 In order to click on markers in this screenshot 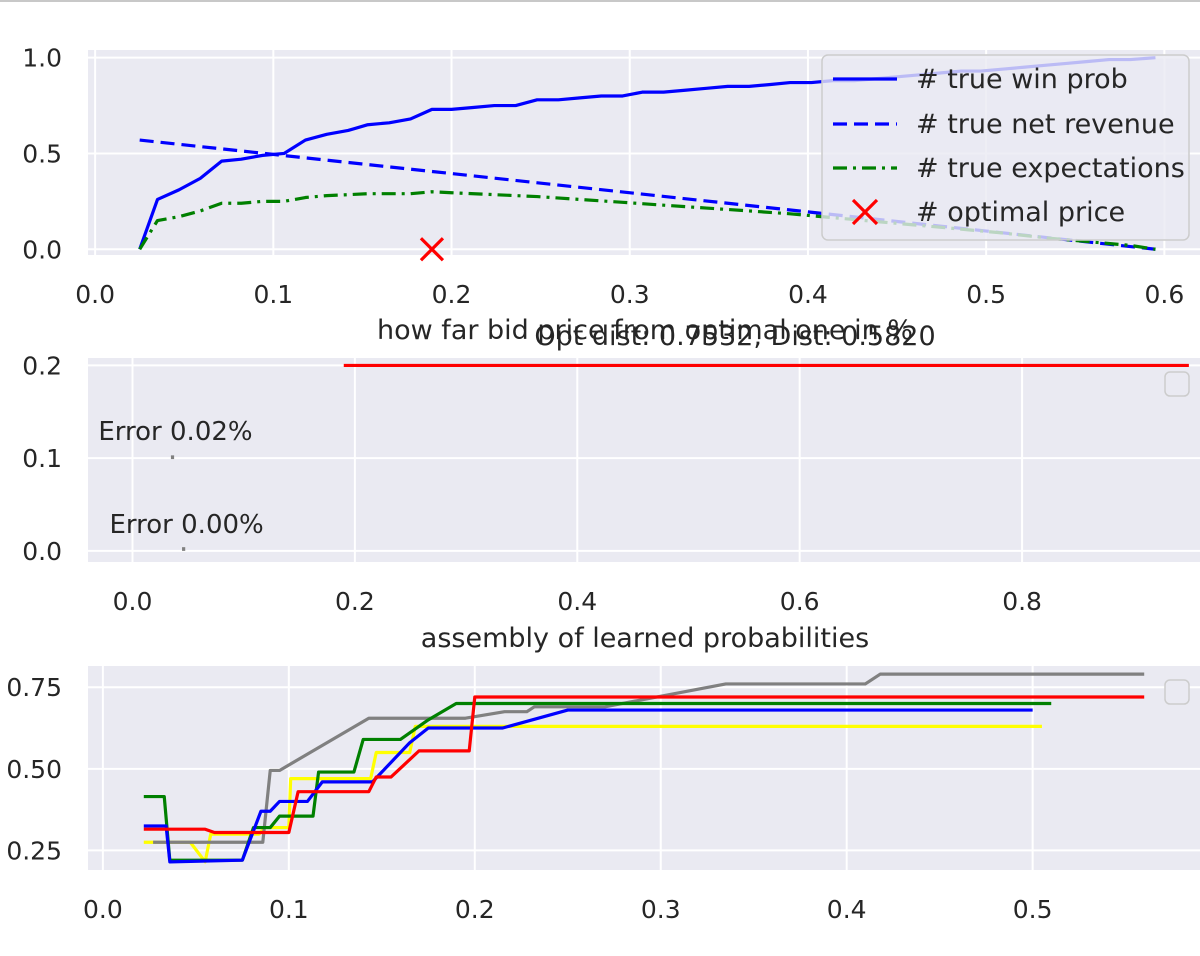, I will do `click(432, 249)`.